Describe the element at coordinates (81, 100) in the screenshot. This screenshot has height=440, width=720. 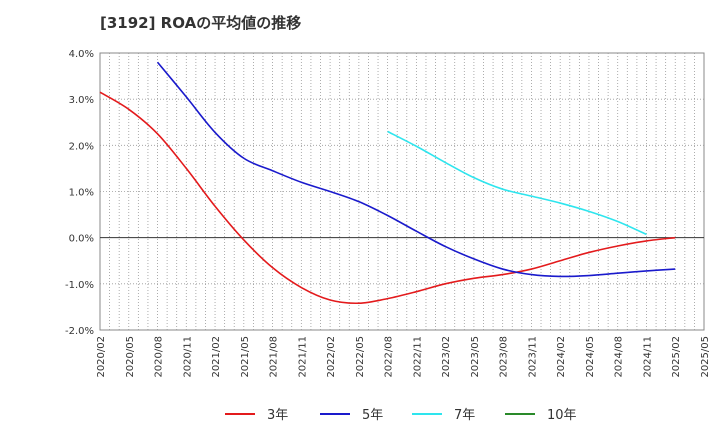
I see `y-tick-label: 3.0%` at that location.